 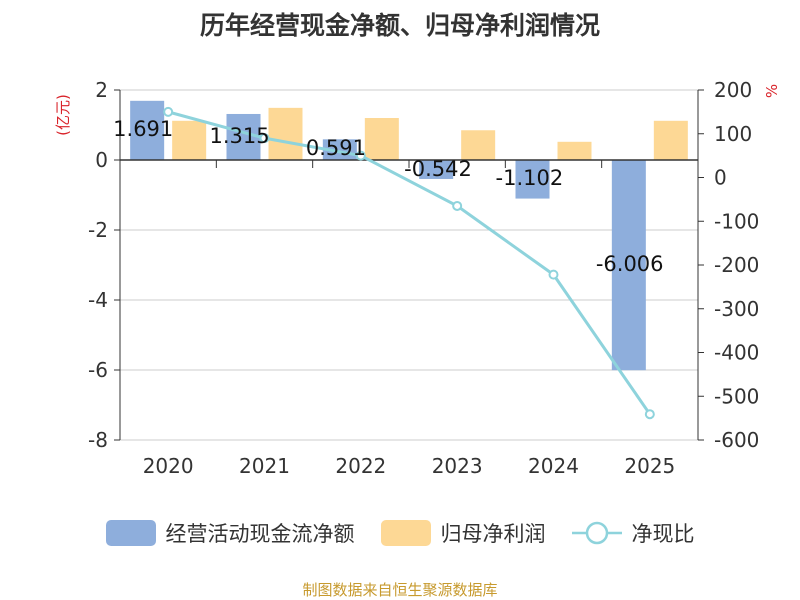 What do you see at coordinates (260, 534) in the screenshot?
I see `legend-label-cashflow: 经营活动现金流净额` at bounding box center [260, 534].